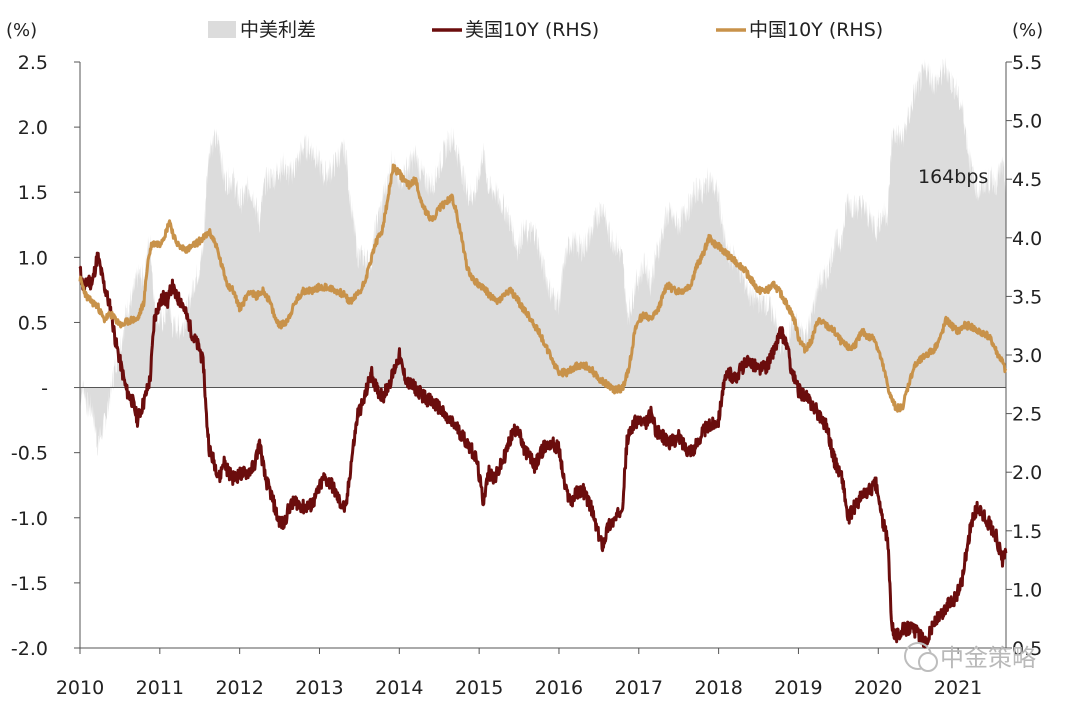 This screenshot has height=705, width=1080. Describe the element at coordinates (1027, 532) in the screenshot. I see `right-tick-label: 1.5` at that location.